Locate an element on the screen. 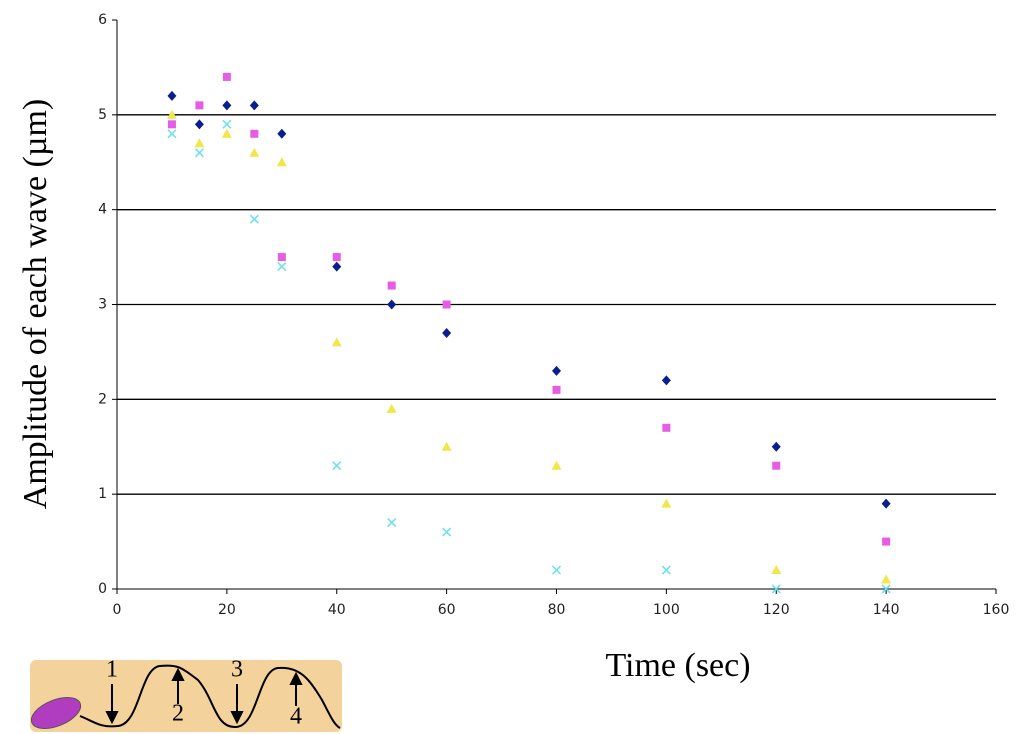  y-axis-title: Amplitude of each wave (µm) is located at coordinates (35, 304).